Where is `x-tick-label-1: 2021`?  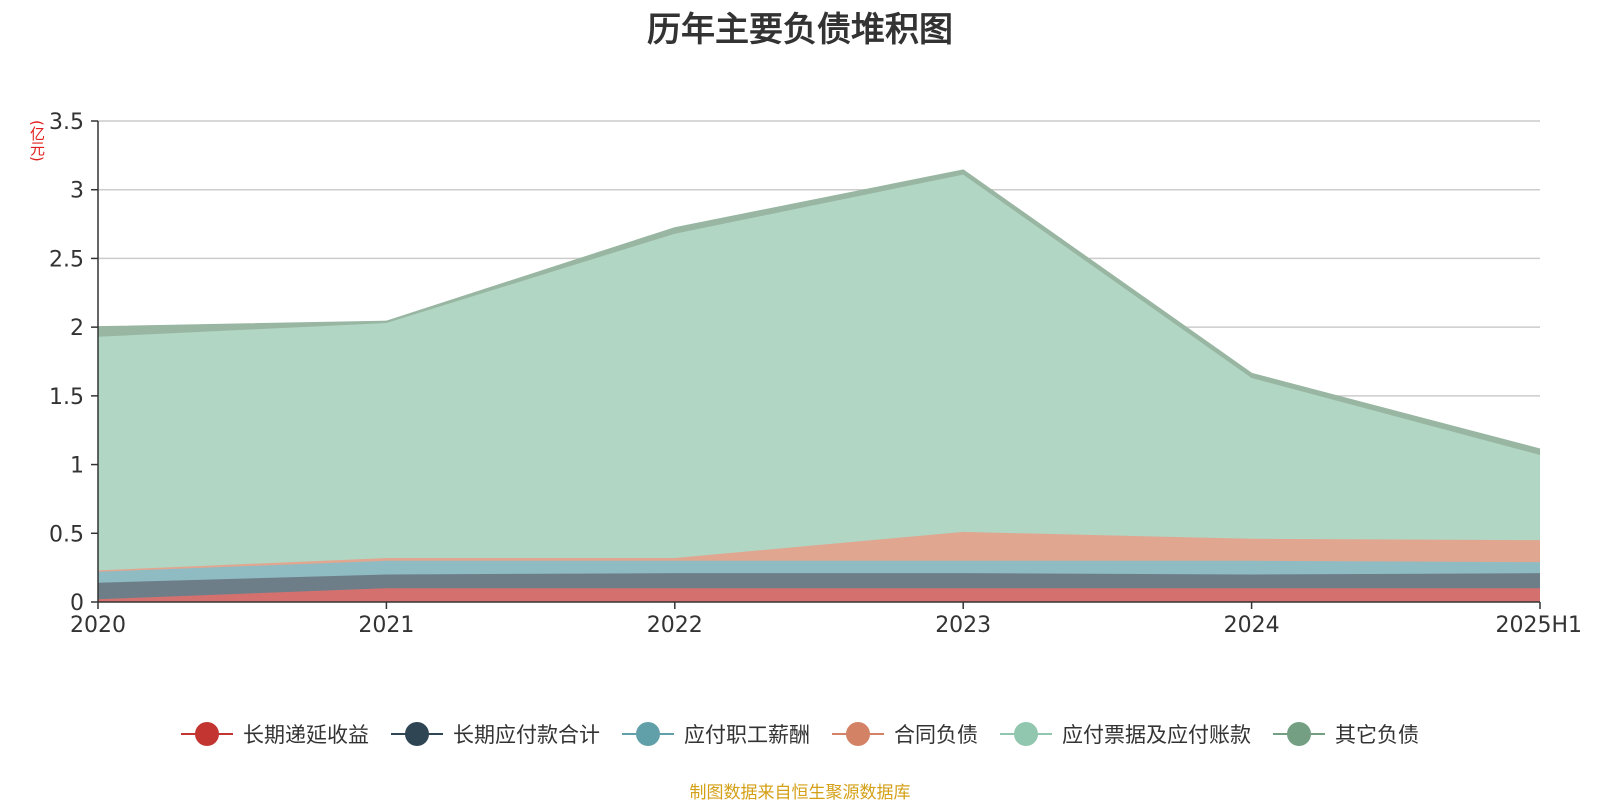 x-tick-label-1: 2021 is located at coordinates (386, 625).